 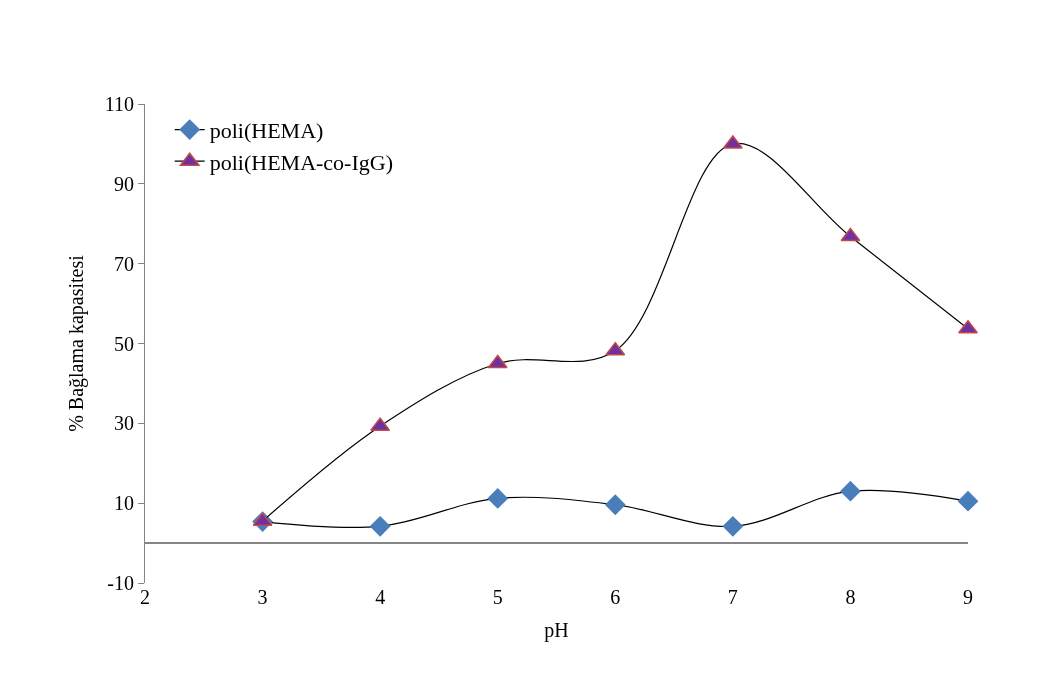 I want to click on x-tick-label: 7, so click(x=732, y=597).